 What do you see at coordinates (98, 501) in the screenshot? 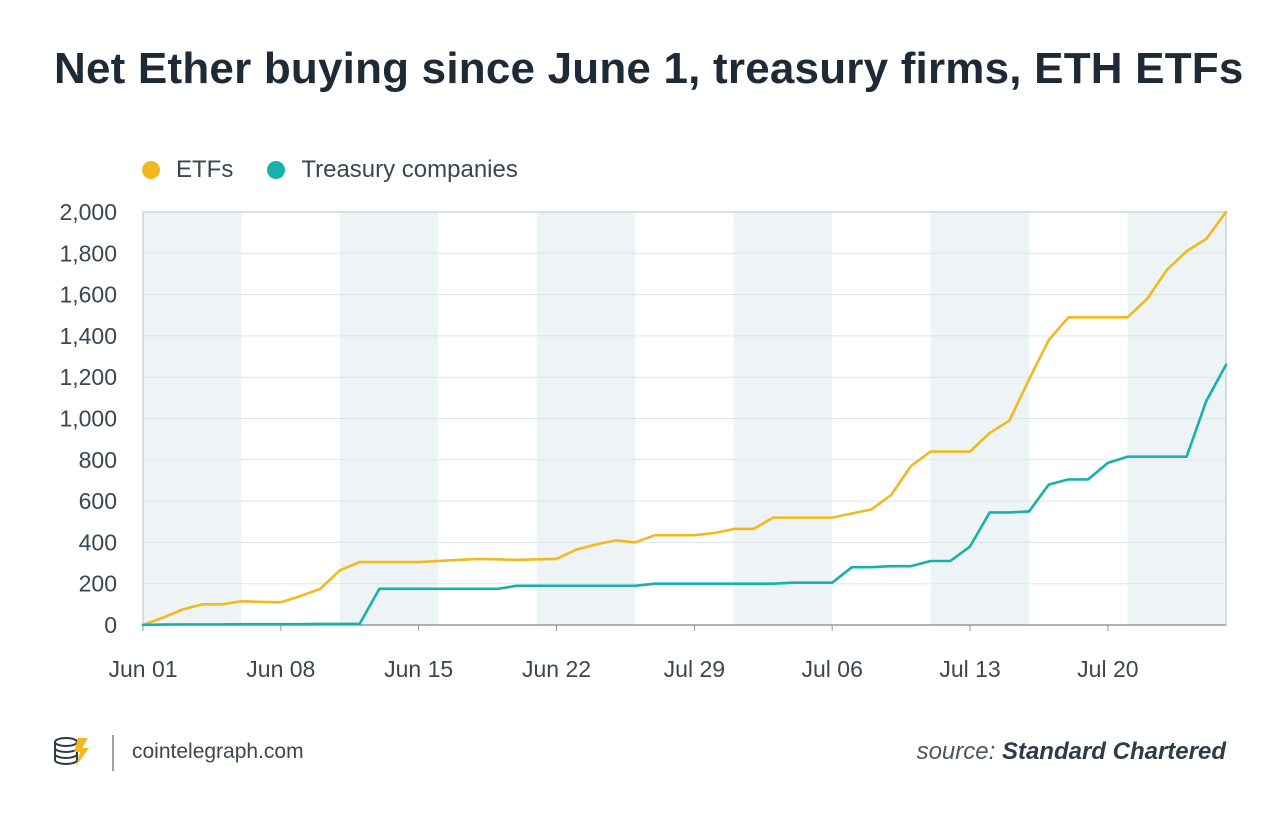
I see `y-tick-label: 600` at bounding box center [98, 501].